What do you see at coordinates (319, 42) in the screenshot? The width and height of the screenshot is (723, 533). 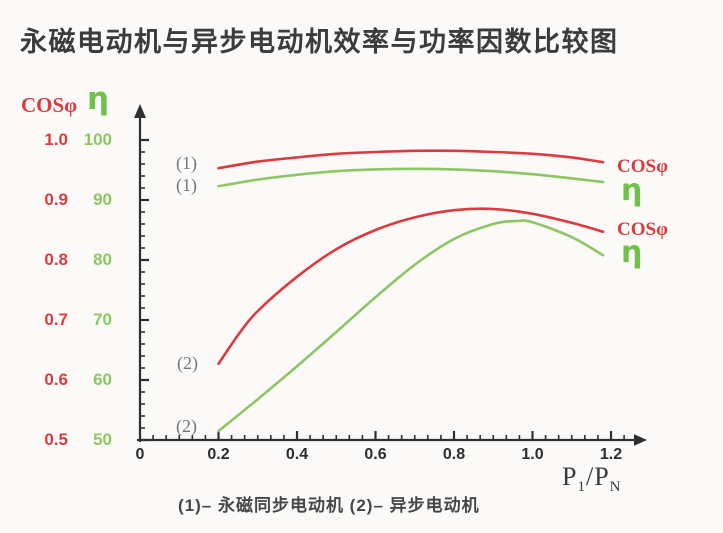 I see `chart-title: 永磁电动机与异步电动机效率与功率因数比较图` at bounding box center [319, 42].